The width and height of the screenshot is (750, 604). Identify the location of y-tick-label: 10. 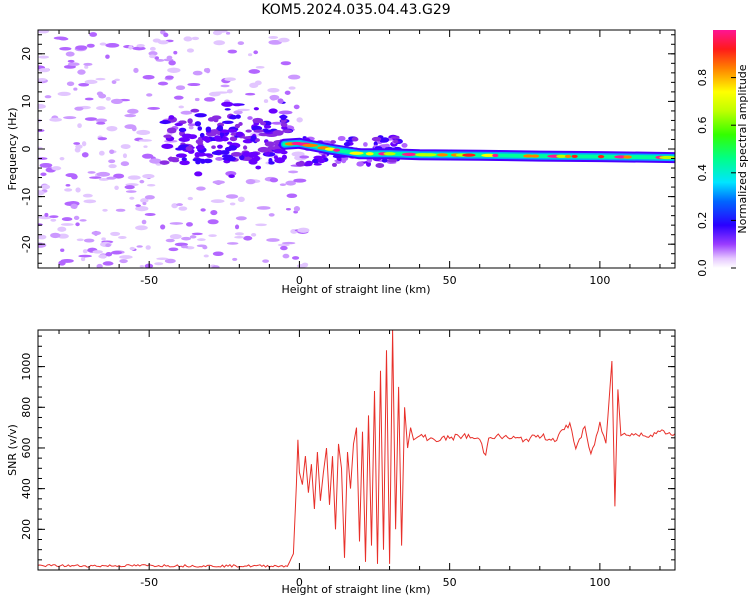
(26, 101).